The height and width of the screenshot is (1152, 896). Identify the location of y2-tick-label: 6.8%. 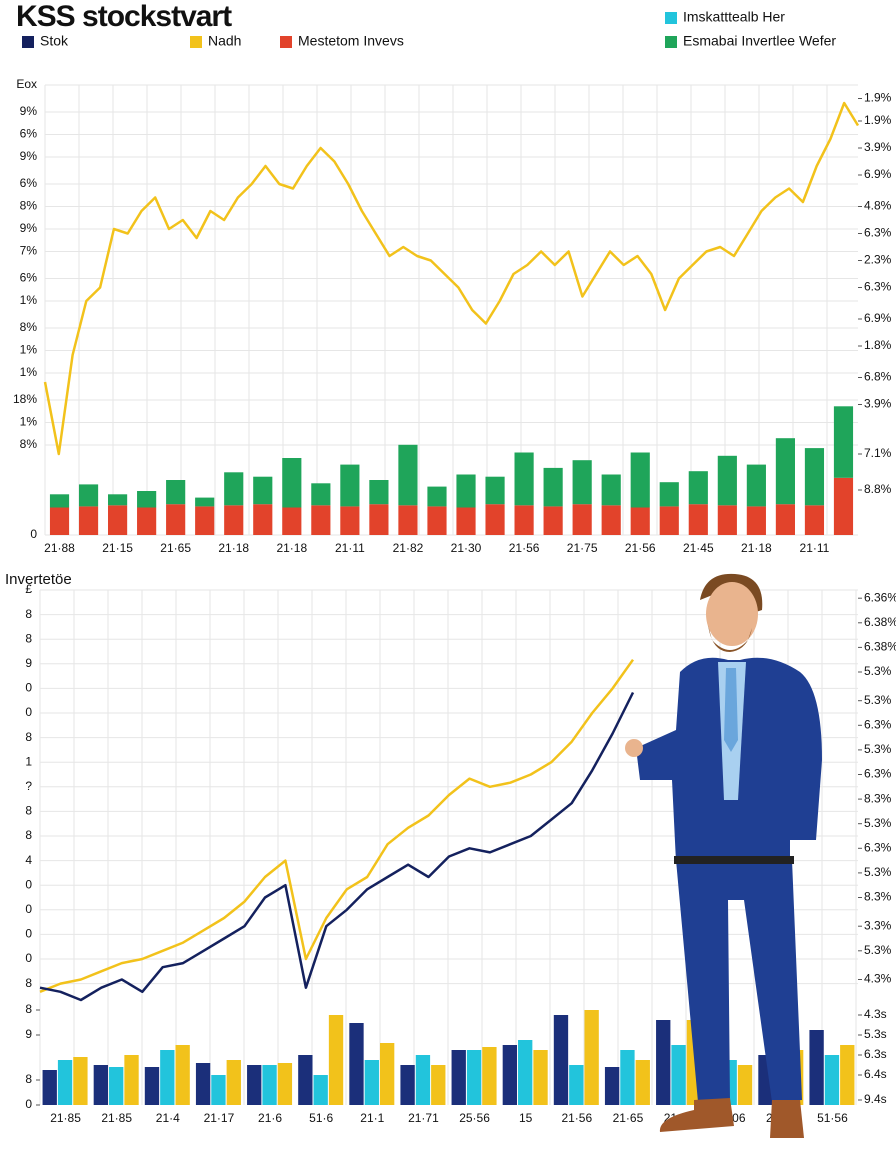
(878, 377).